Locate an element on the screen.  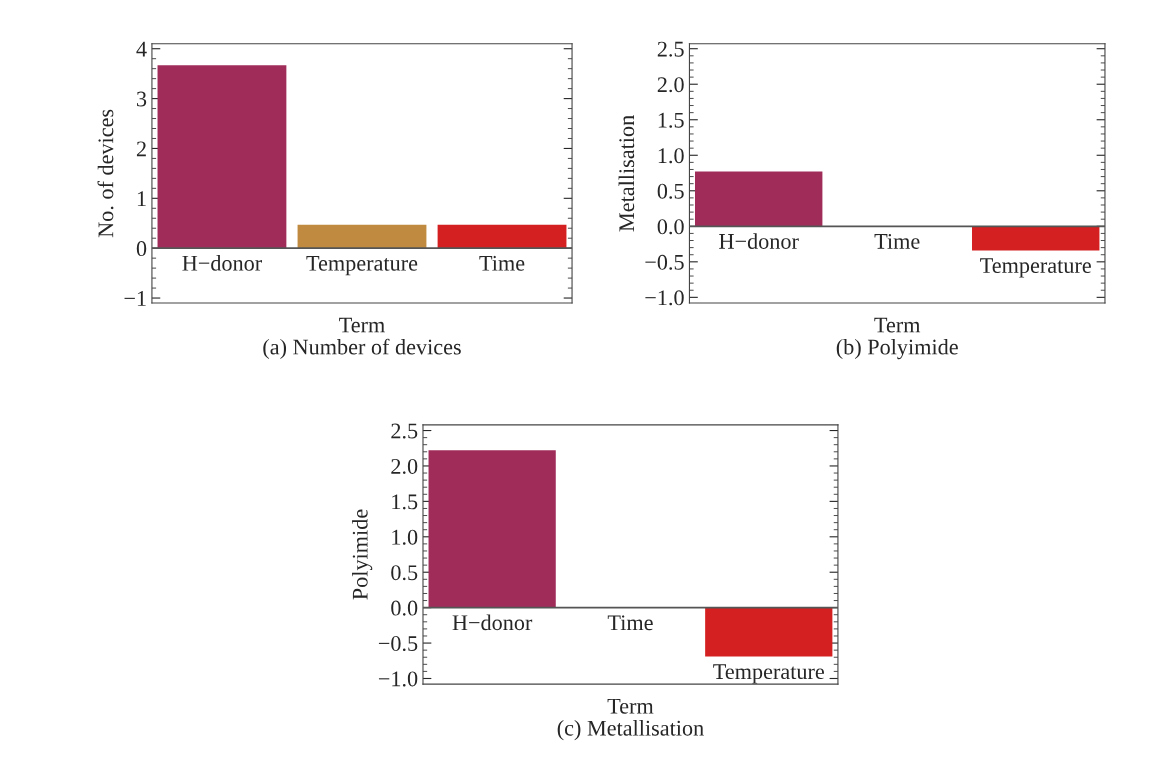
y-tick-label: 4 is located at coordinates (141, 49).